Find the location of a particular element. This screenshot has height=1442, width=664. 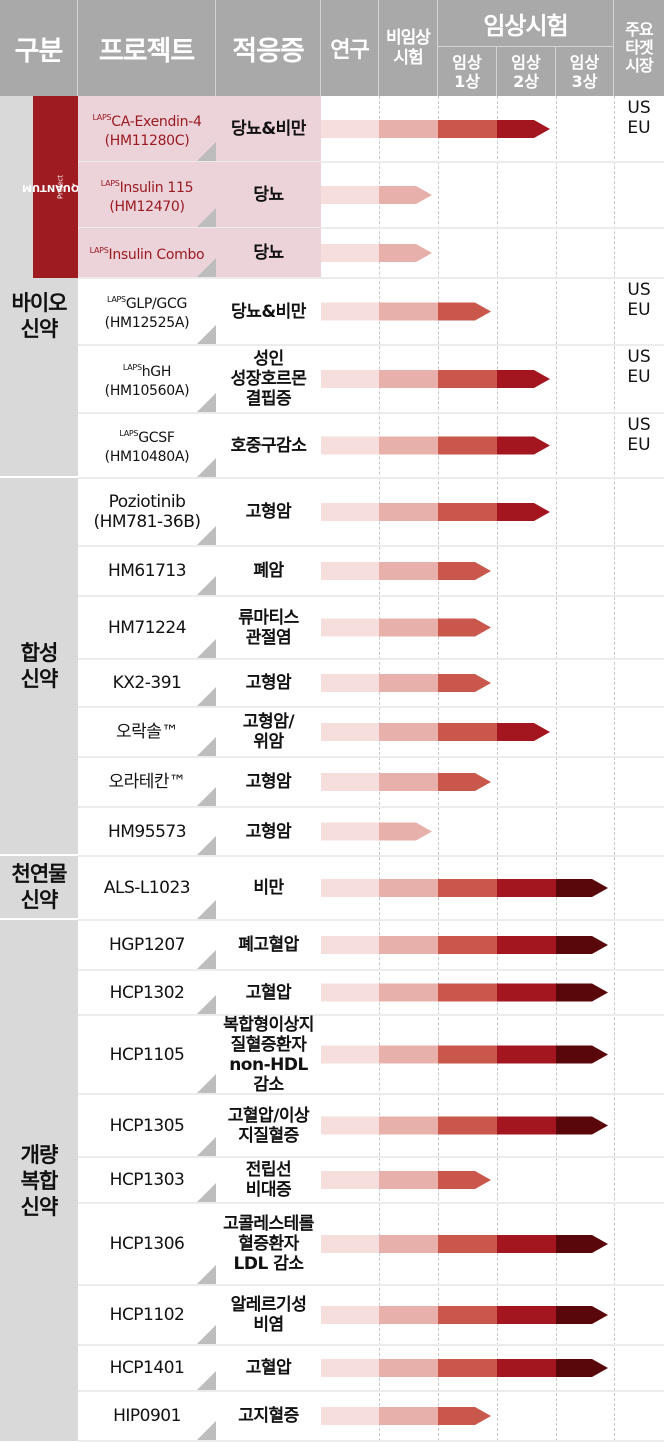

indication-line: 지질혈증 is located at coordinates (268, 1135).